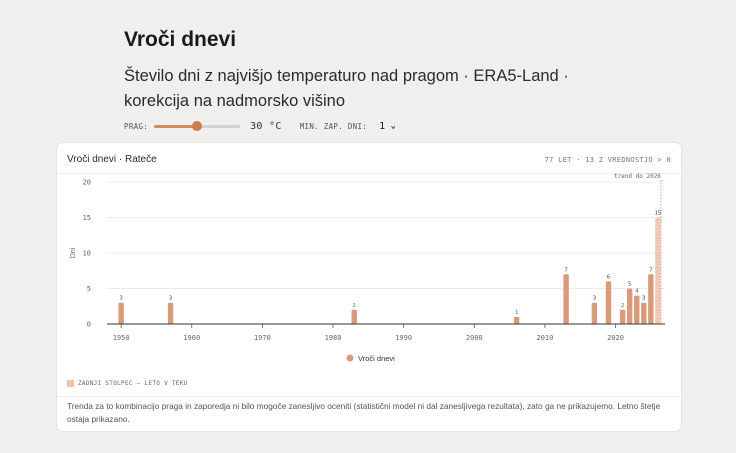 The width and height of the screenshot is (736, 453). I want to click on controls-bar: PRAG: 30 °C MIN. ZAP. DNI: 1 ⌄, so click(260, 126).